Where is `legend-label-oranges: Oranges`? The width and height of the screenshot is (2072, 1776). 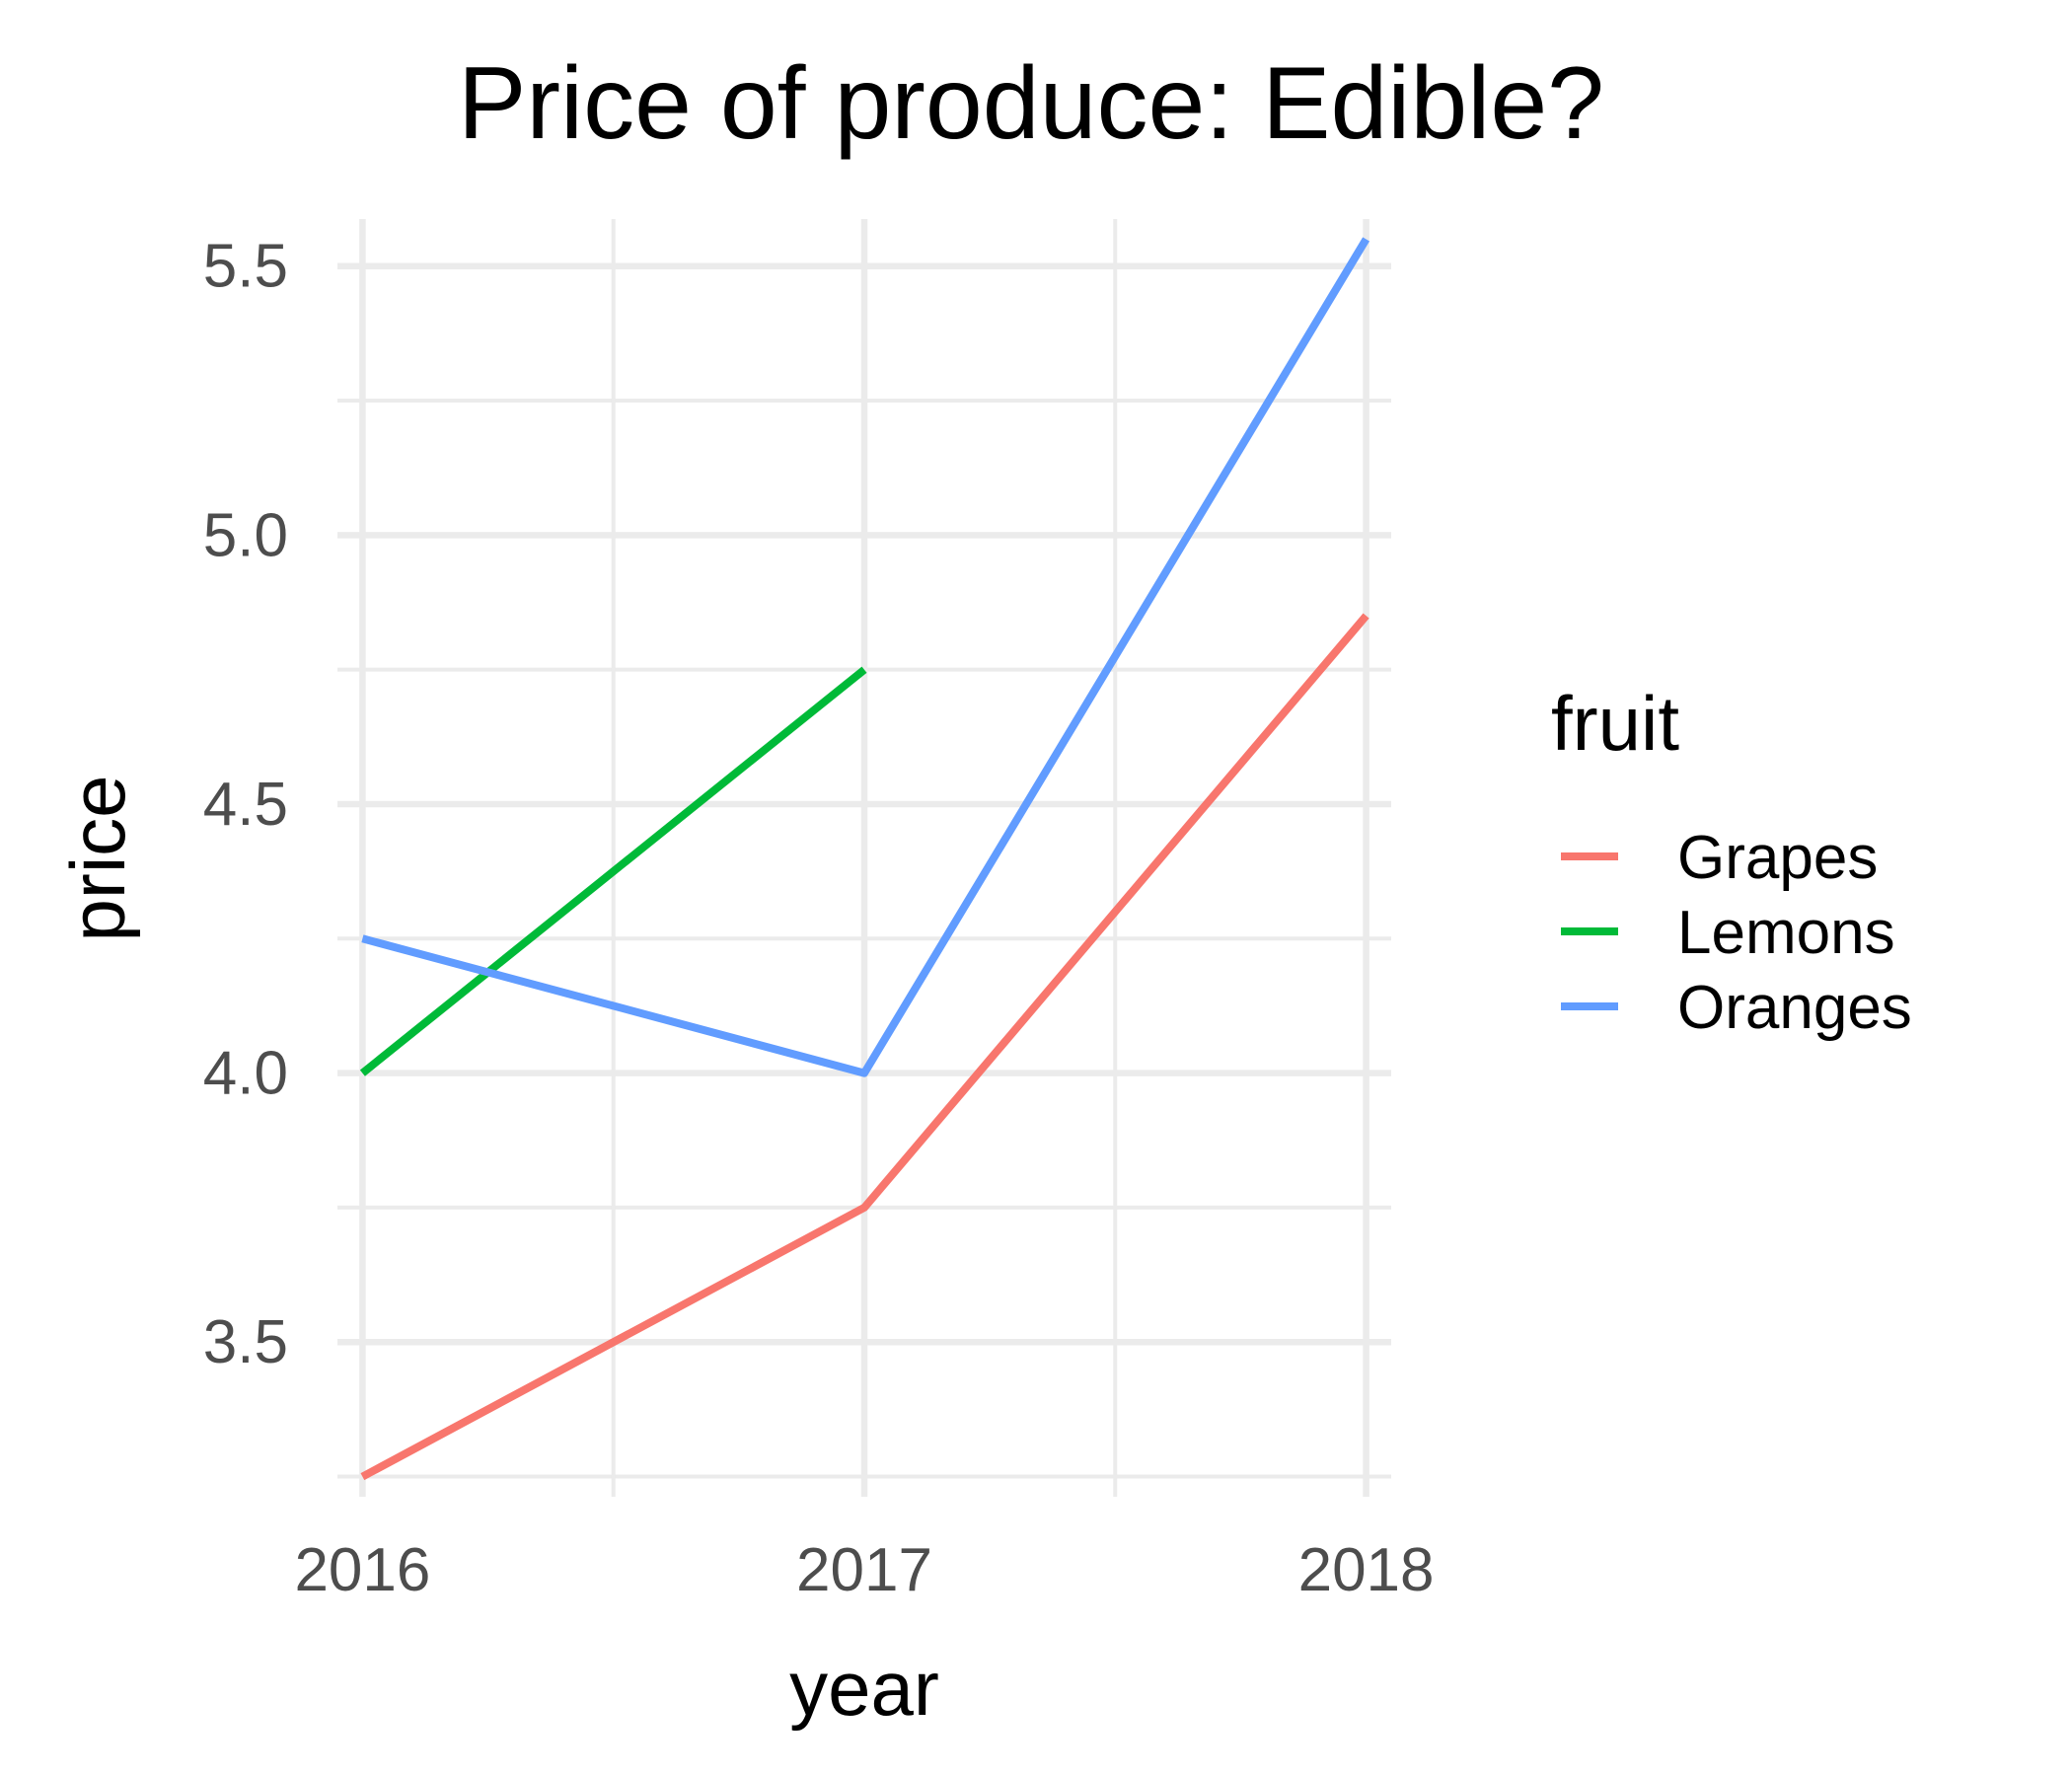
legend-label-oranges: Oranges is located at coordinates (1795, 1008).